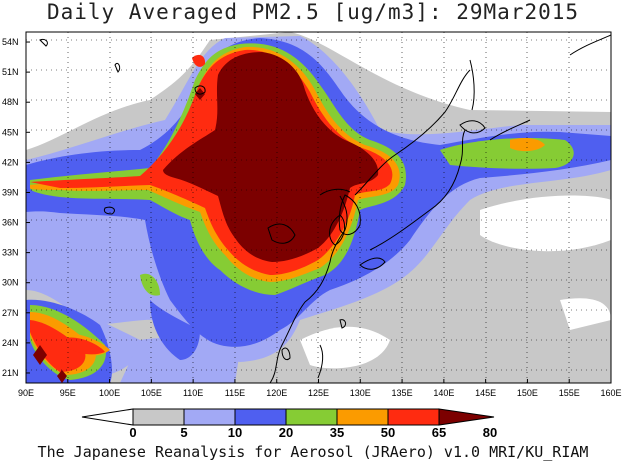 The height and width of the screenshot is (466, 626). I want to click on legend-arrow-low, so click(107, 417).